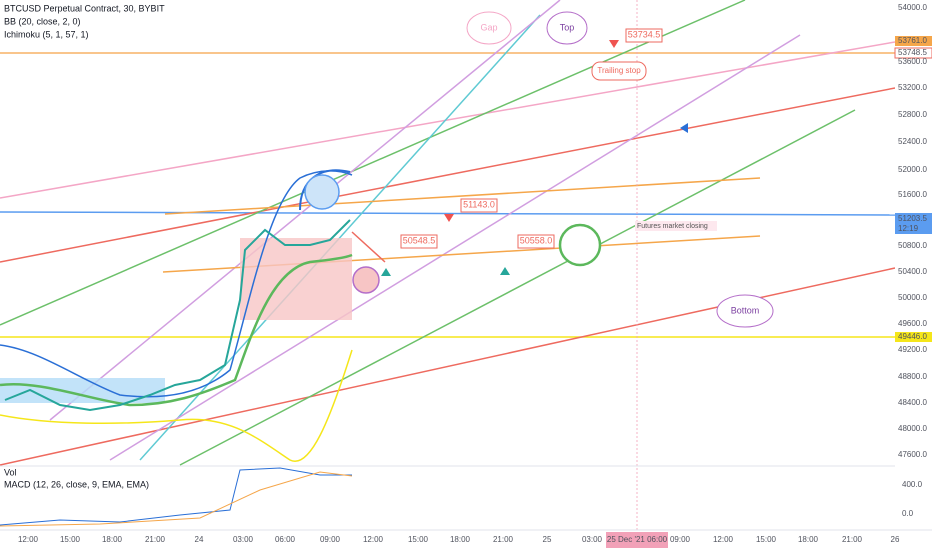 This screenshot has width=932, height=550. What do you see at coordinates (912, 402) in the screenshot?
I see `price-label: 48400.0` at bounding box center [912, 402].